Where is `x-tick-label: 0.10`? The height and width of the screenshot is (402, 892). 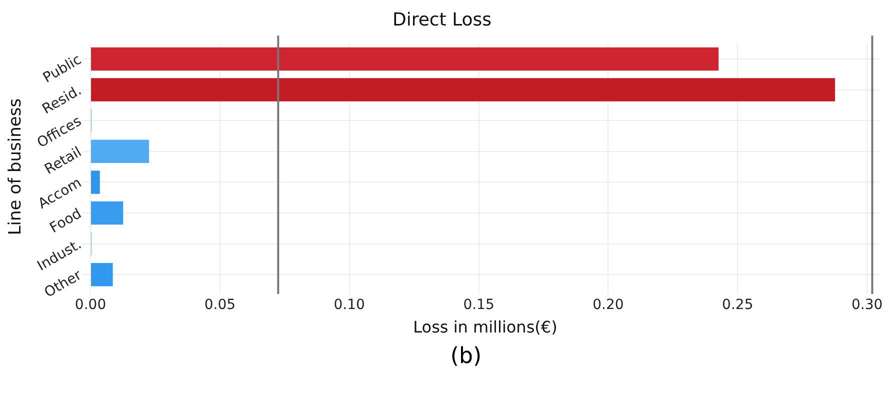 x-tick-label: 0.10 is located at coordinates (349, 305).